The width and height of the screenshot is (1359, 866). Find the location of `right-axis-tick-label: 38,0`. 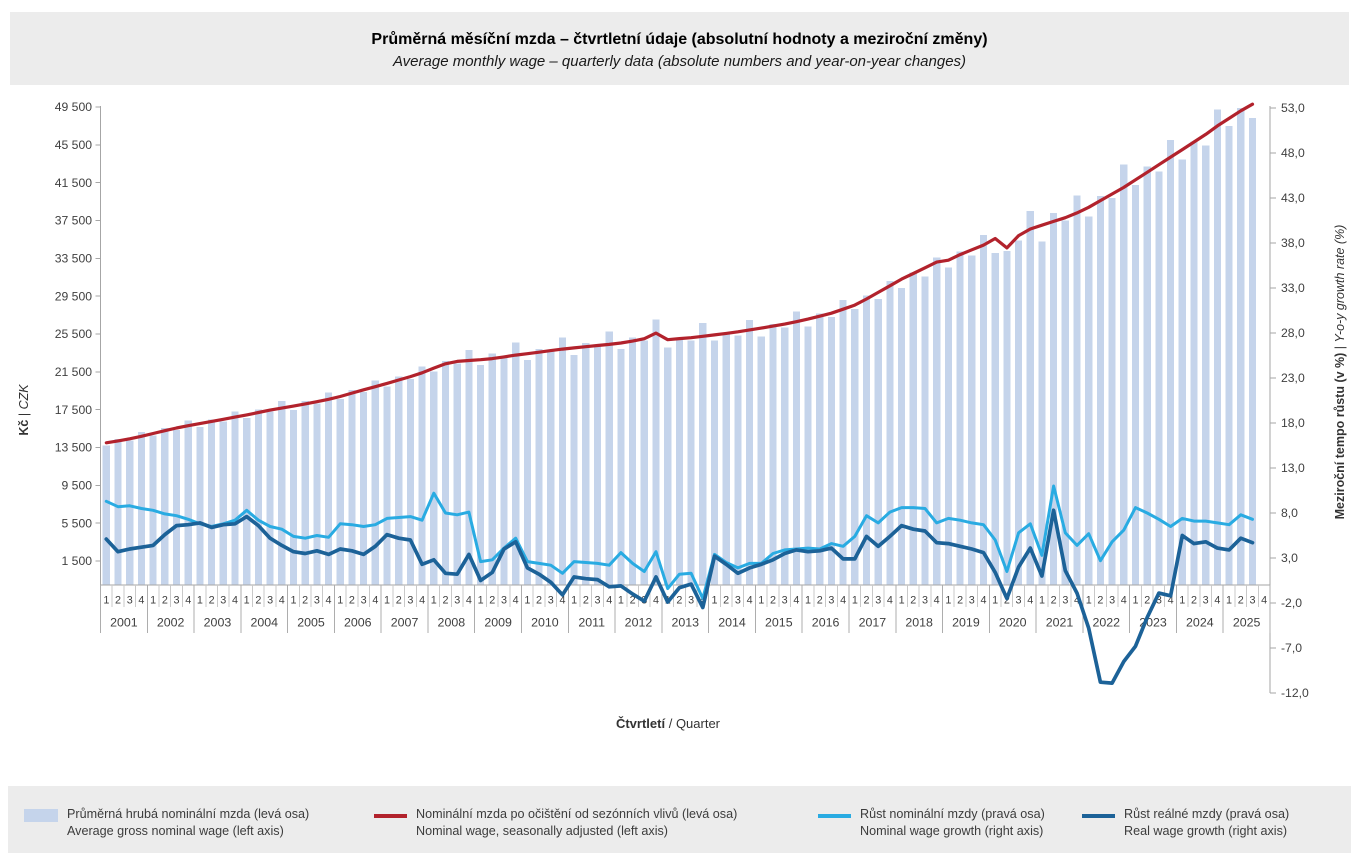

right-axis-tick-label: 38,0 is located at coordinates (1293, 243).